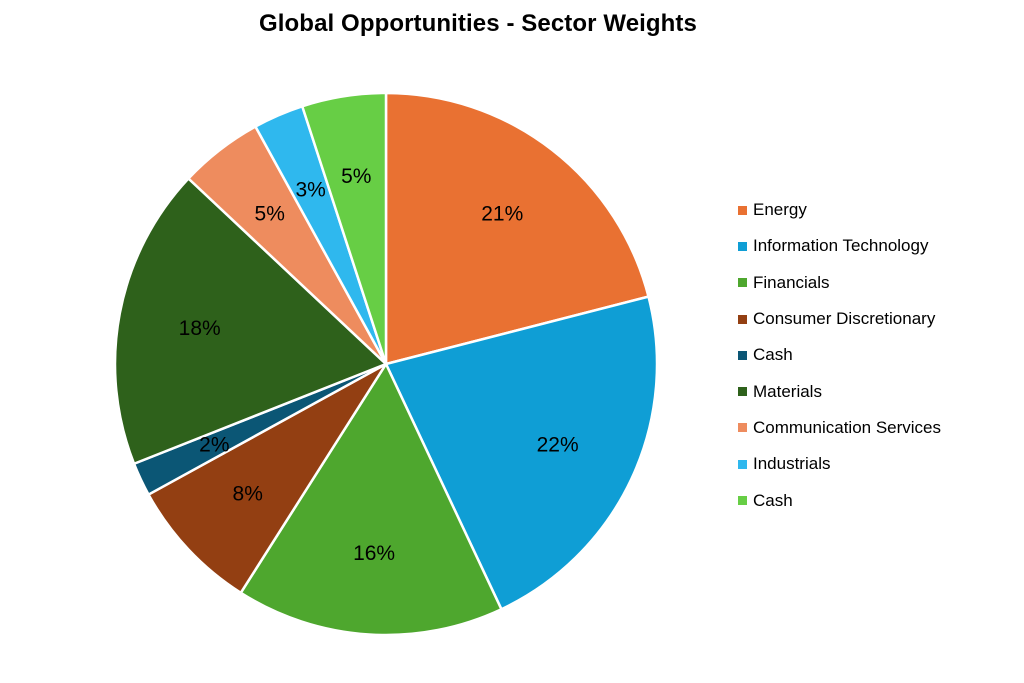 The width and height of the screenshot is (1024, 683). I want to click on legend-item: Information Technology, so click(878, 246).